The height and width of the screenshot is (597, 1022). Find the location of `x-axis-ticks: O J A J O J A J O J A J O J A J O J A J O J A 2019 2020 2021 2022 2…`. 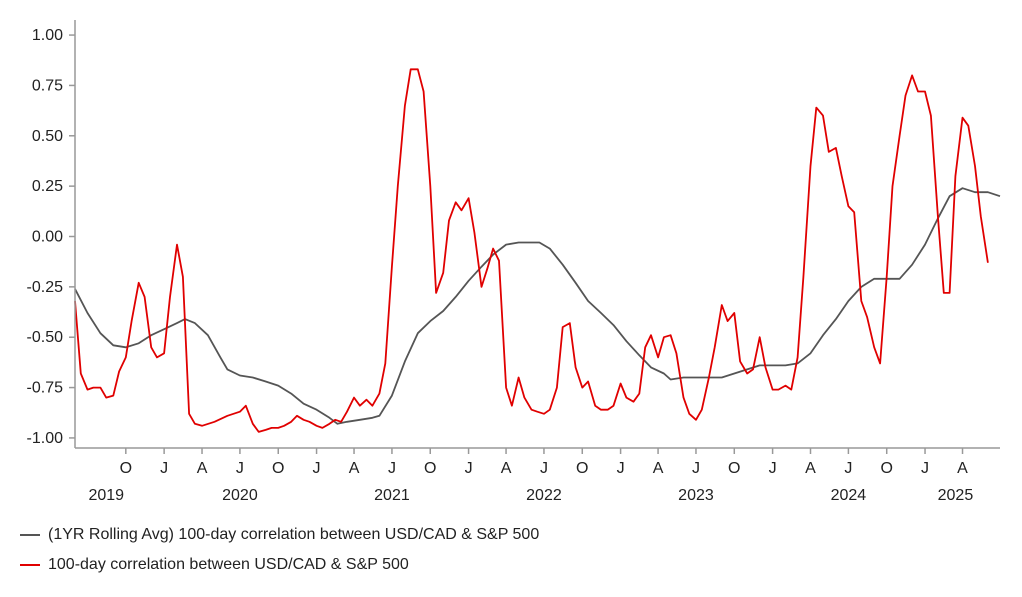

x-axis-ticks: O J A J O J A J O J A J O J A J O J A J O J A 2019 2020 2021 2022 2… is located at coordinates (530, 476).